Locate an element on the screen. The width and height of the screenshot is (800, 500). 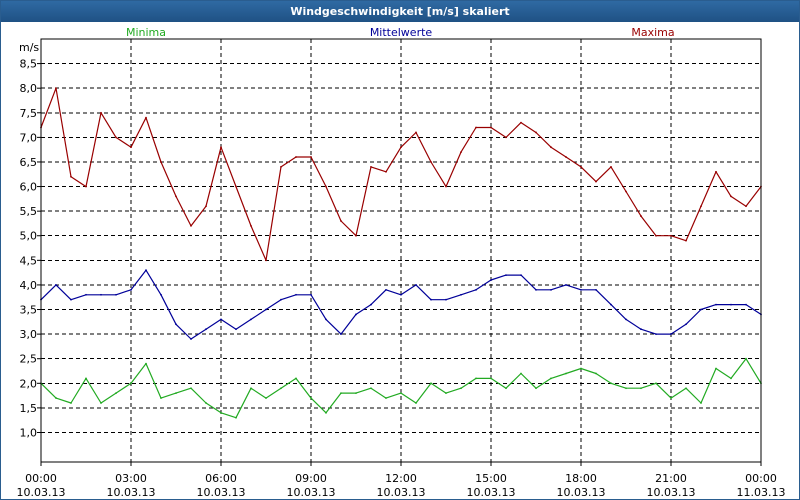
x-tick-time: 18:00 is located at coordinates (581, 478).